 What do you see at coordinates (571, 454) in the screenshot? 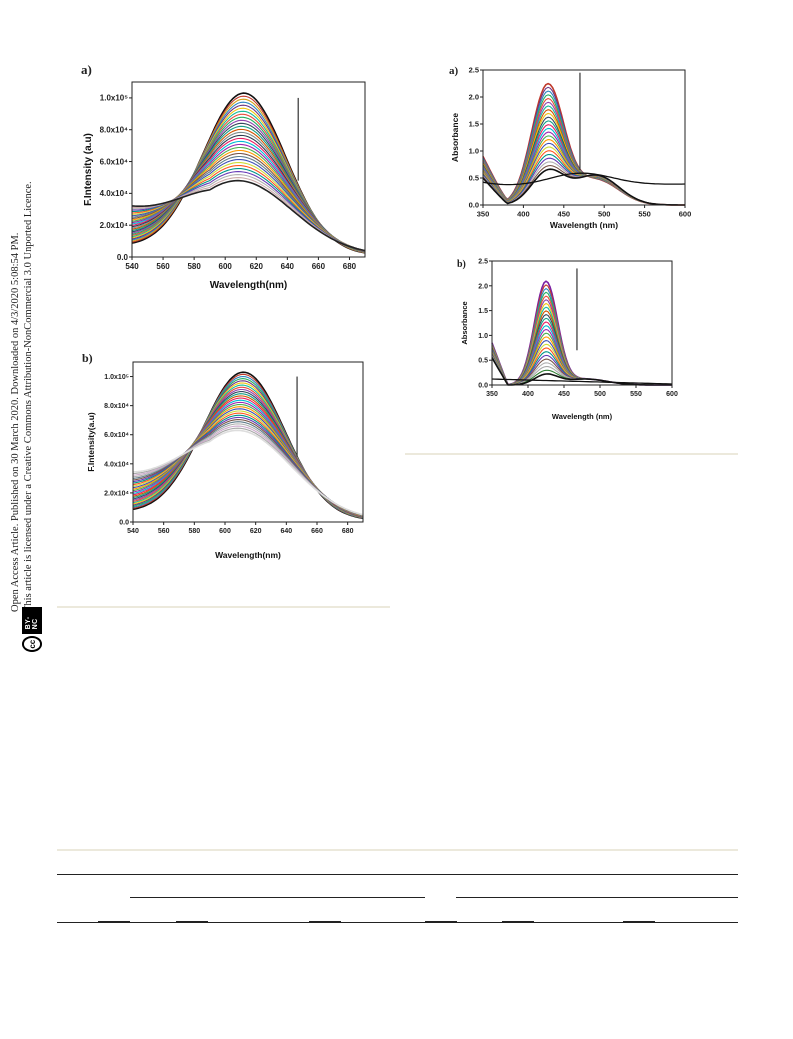
I see `right-column-divider` at bounding box center [571, 454].